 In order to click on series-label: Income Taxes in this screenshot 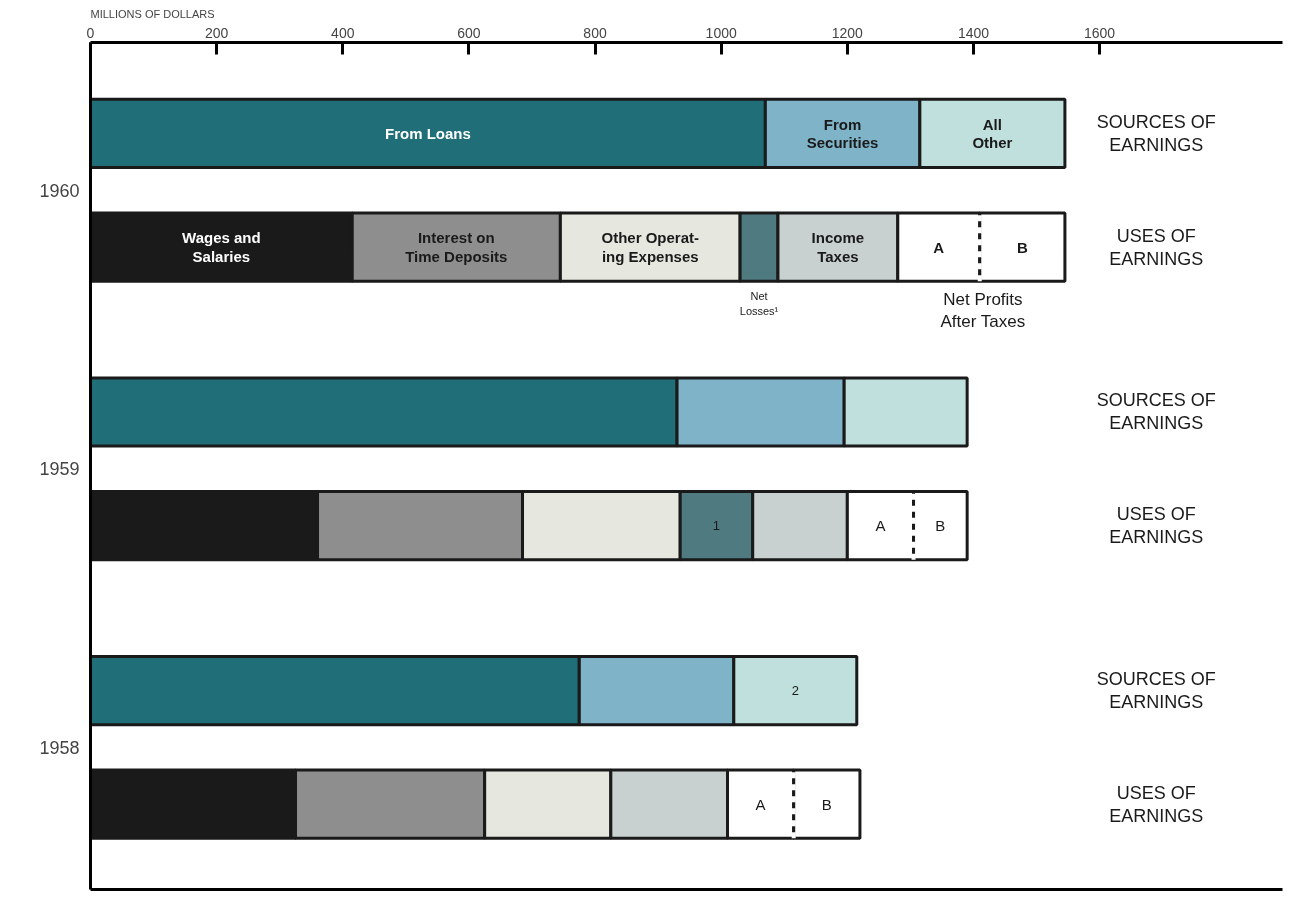, I will do `click(838, 247)`.